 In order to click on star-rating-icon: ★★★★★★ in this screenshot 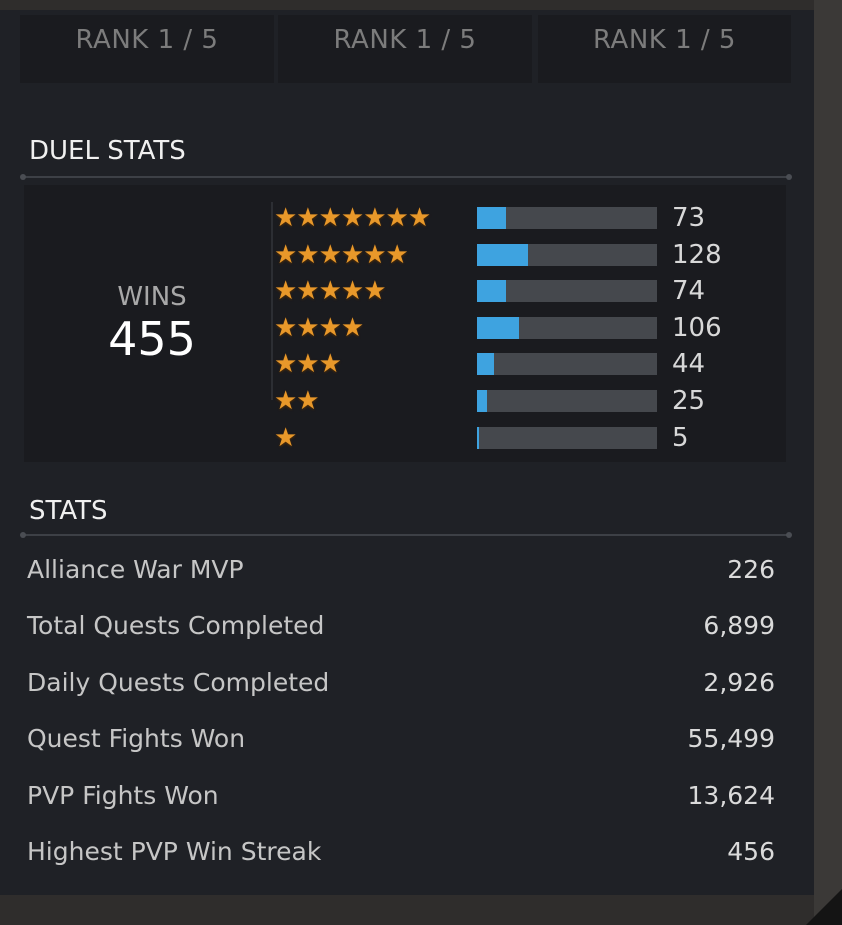, I will do `click(341, 254)`.